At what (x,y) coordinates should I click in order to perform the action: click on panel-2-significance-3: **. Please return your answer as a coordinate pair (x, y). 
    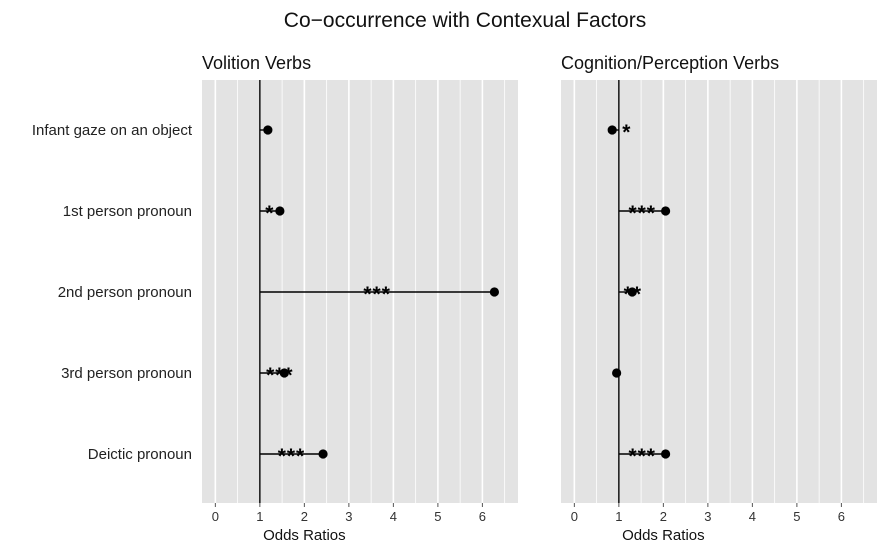
    Looking at the image, I should click on (633, 294).